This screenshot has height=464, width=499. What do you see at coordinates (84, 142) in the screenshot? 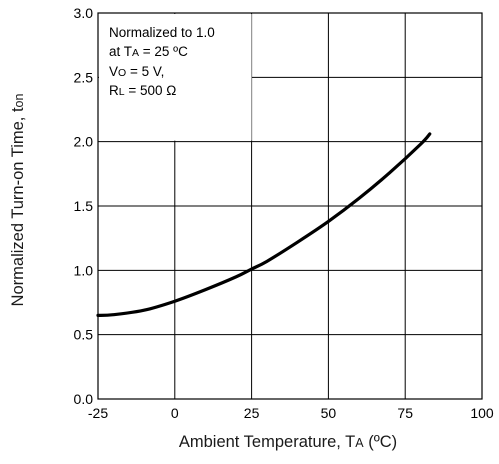
I see `y-tick-label: 2.0` at bounding box center [84, 142].